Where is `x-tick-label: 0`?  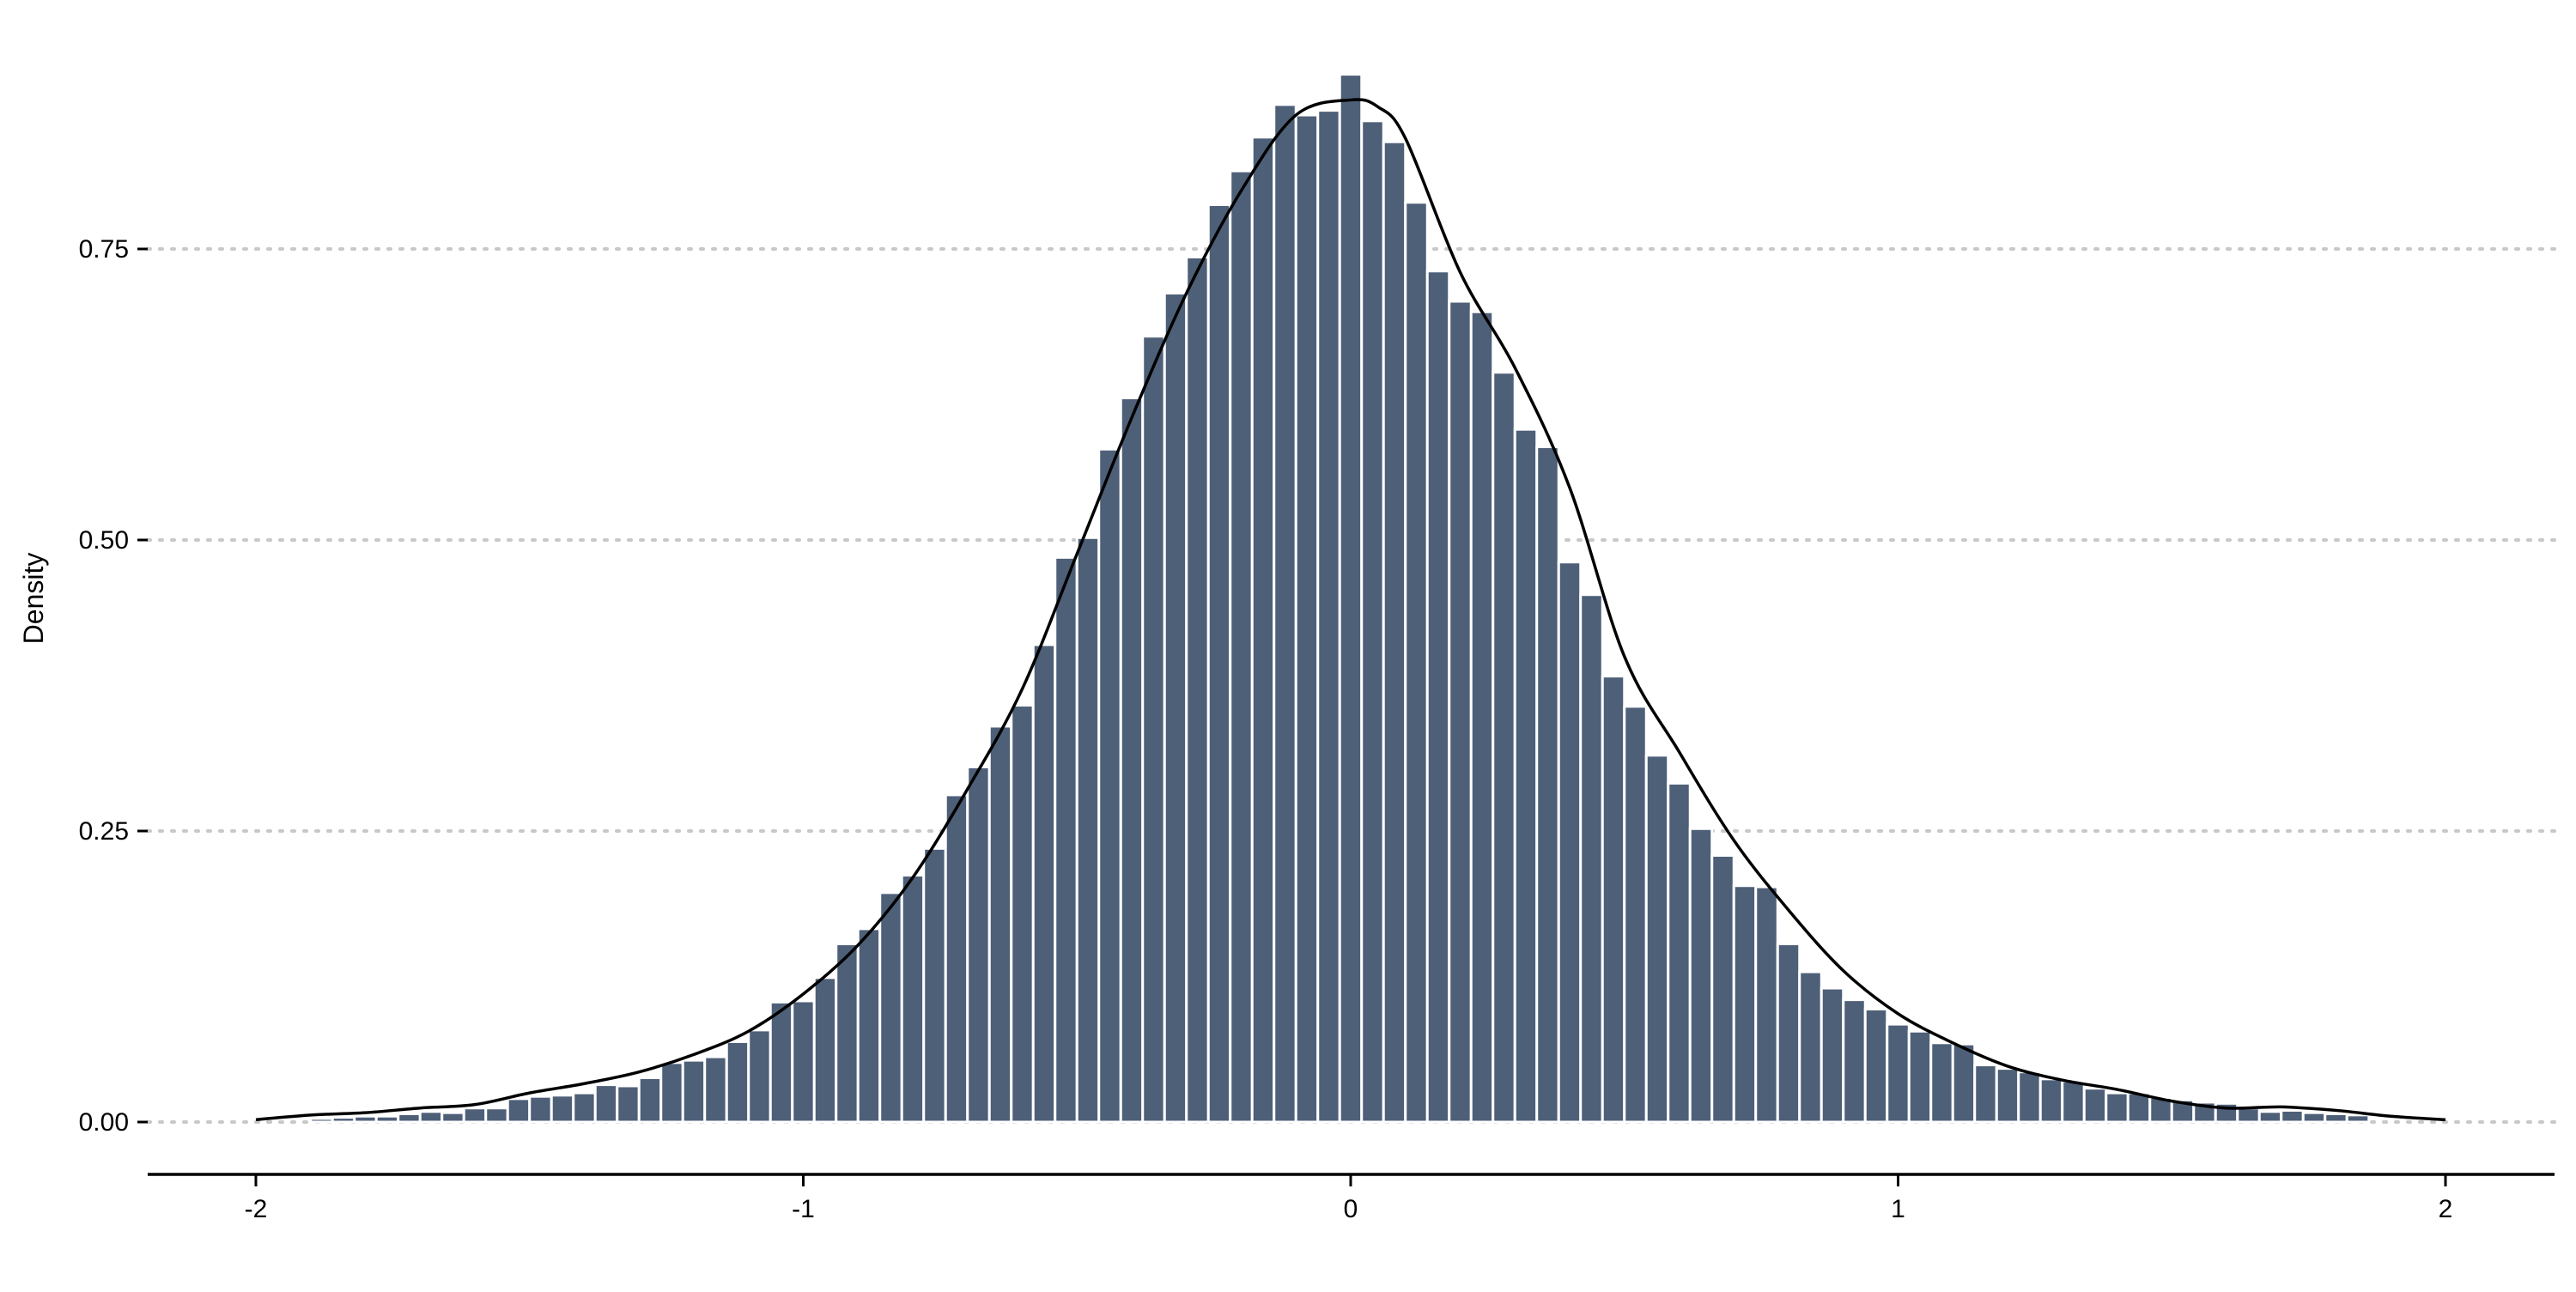
x-tick-label: 0 is located at coordinates (1351, 1209).